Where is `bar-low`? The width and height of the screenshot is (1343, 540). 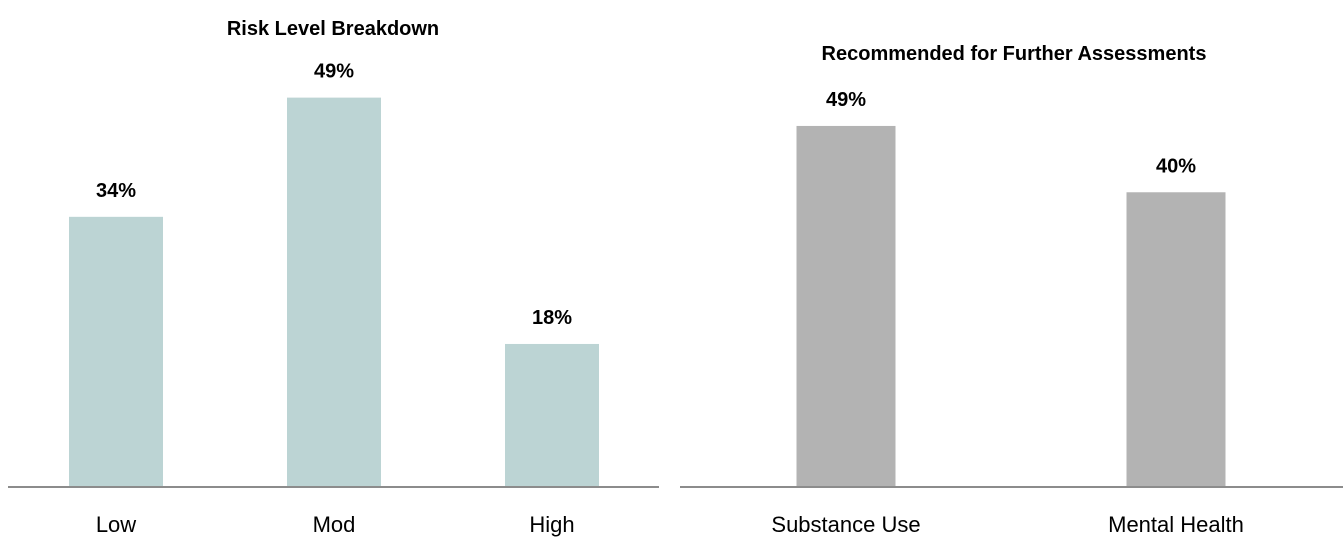 bar-low is located at coordinates (116, 352).